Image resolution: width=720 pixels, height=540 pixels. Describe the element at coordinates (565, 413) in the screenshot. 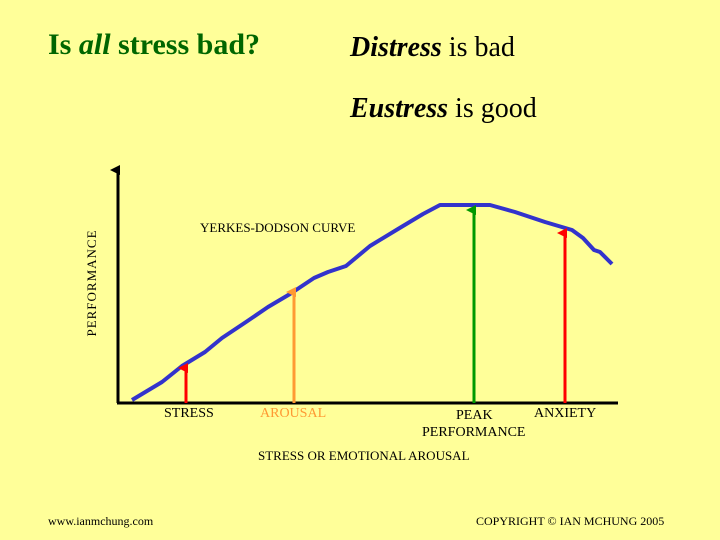

I see `anxiety-label: ANXIETY` at that location.